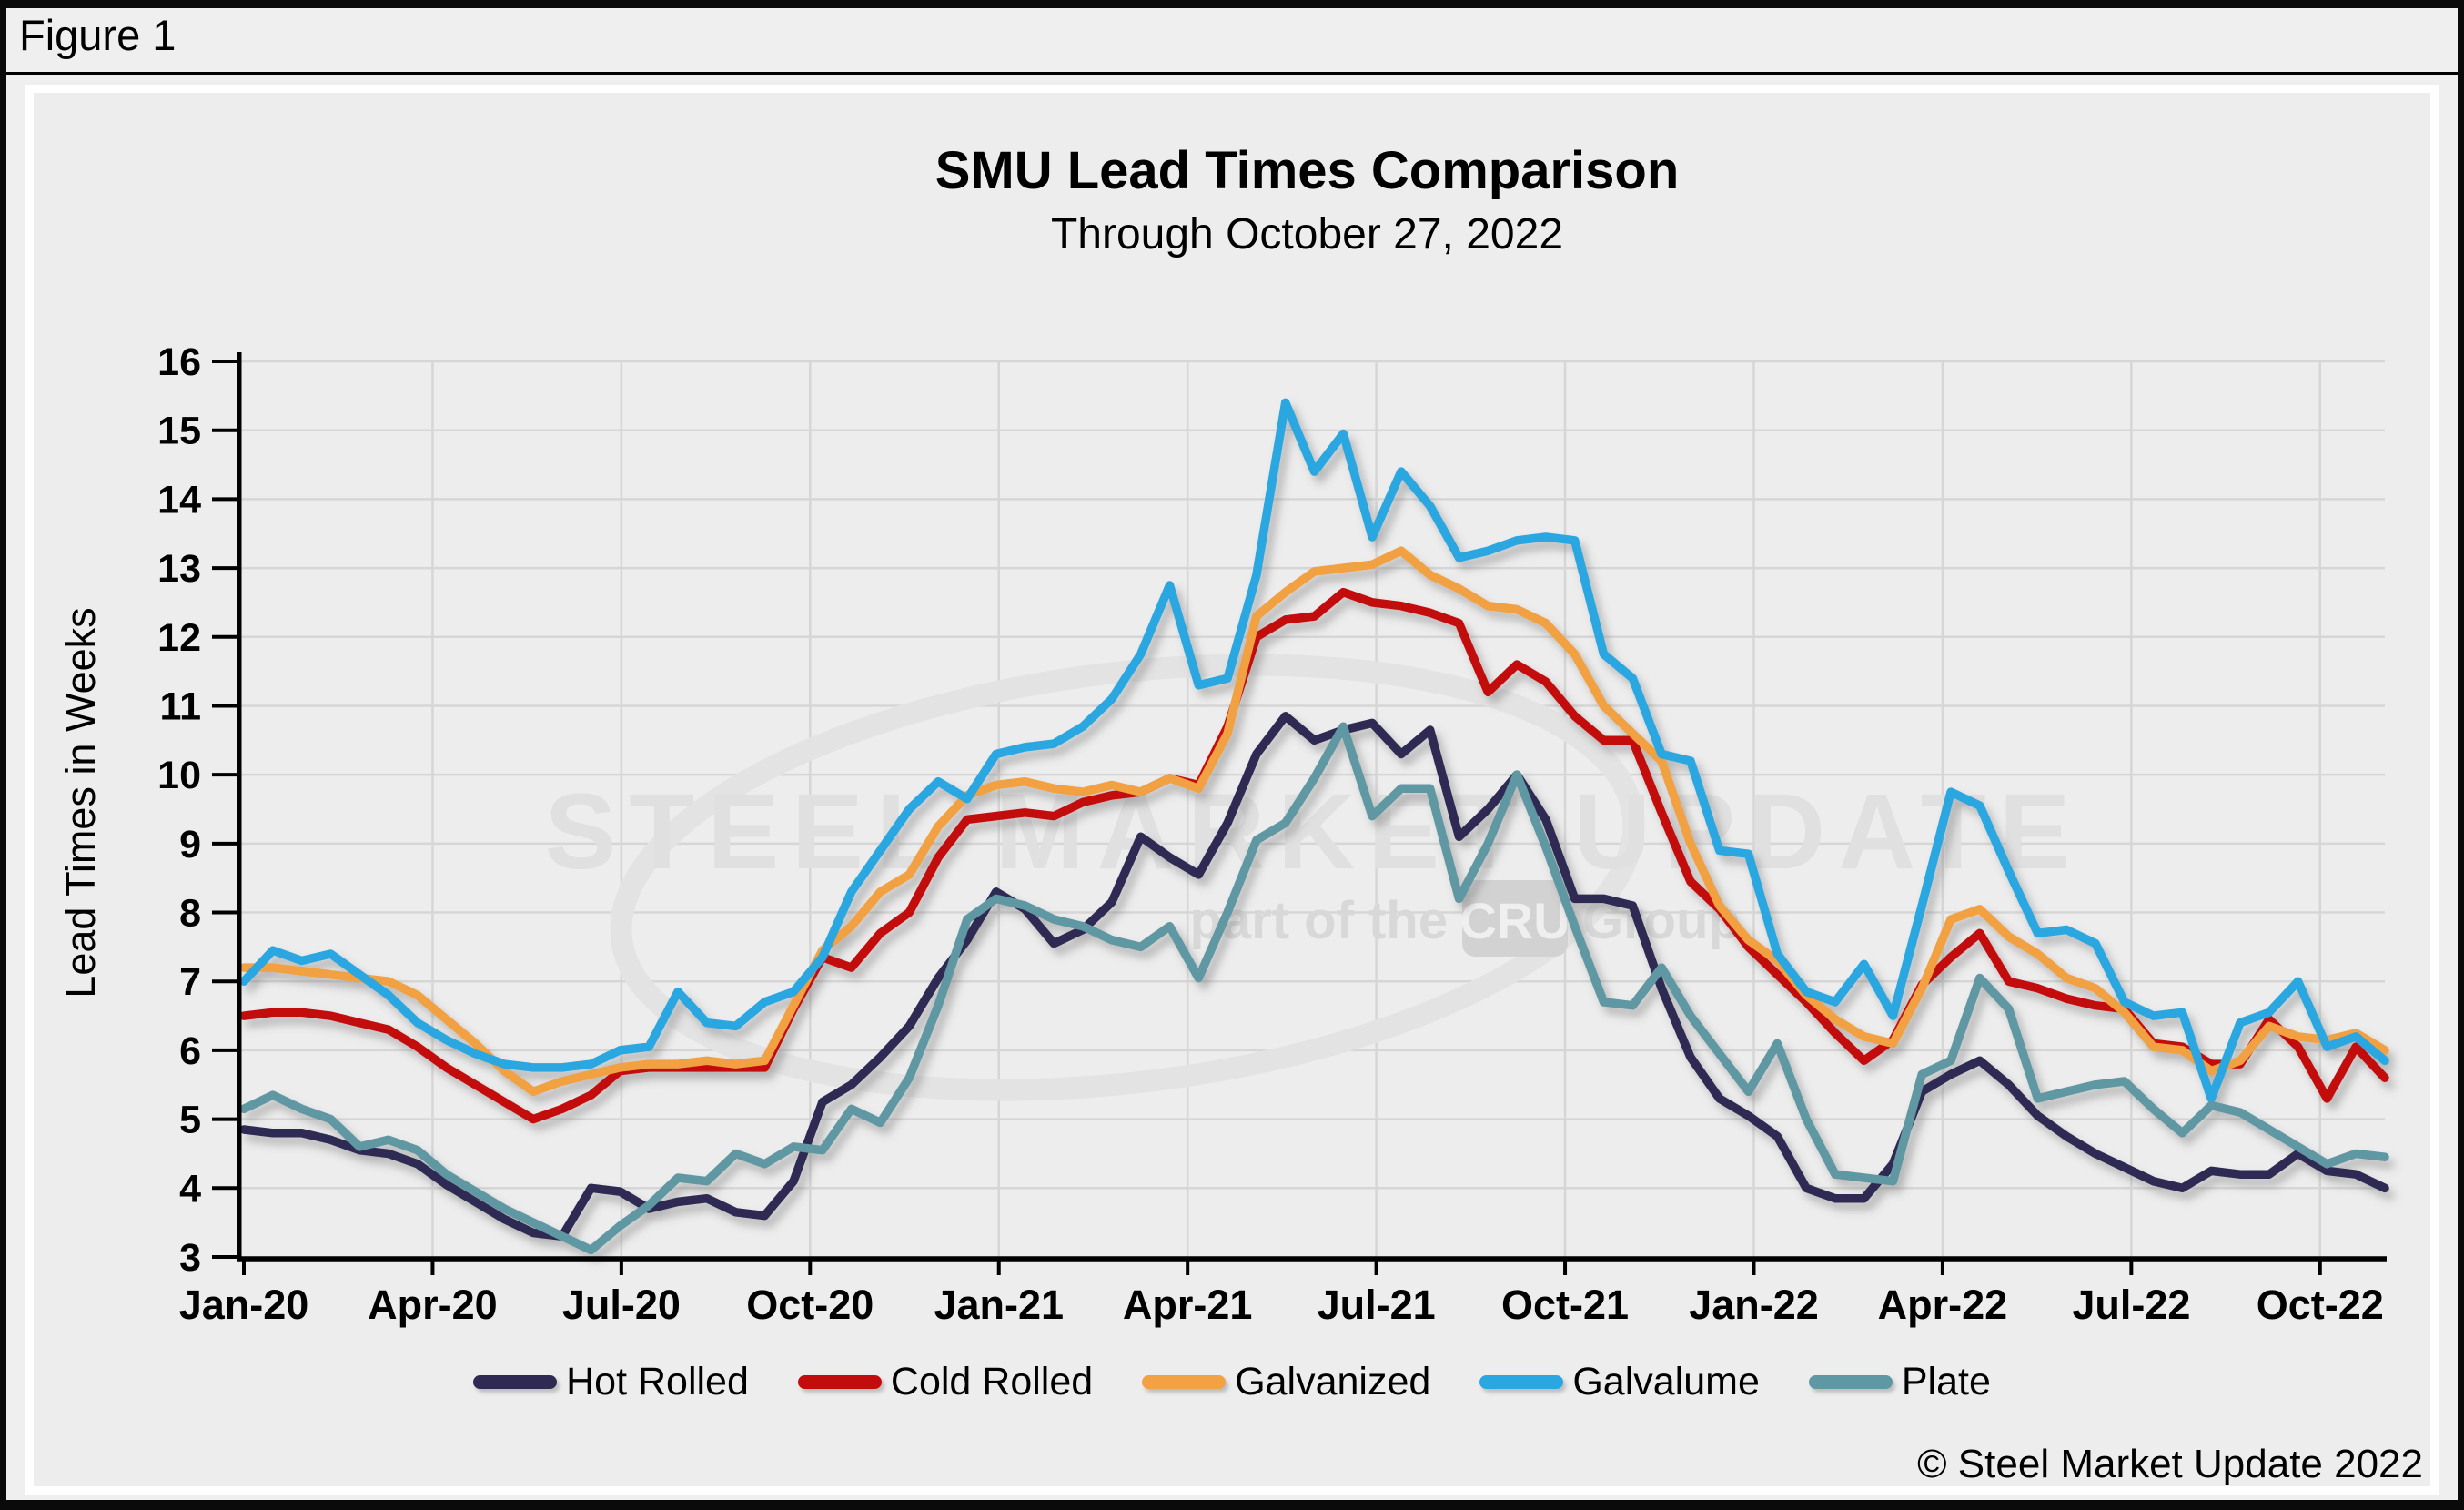 This screenshot has height=1510, width=2464. I want to click on y-tick-label: 11, so click(180, 706).